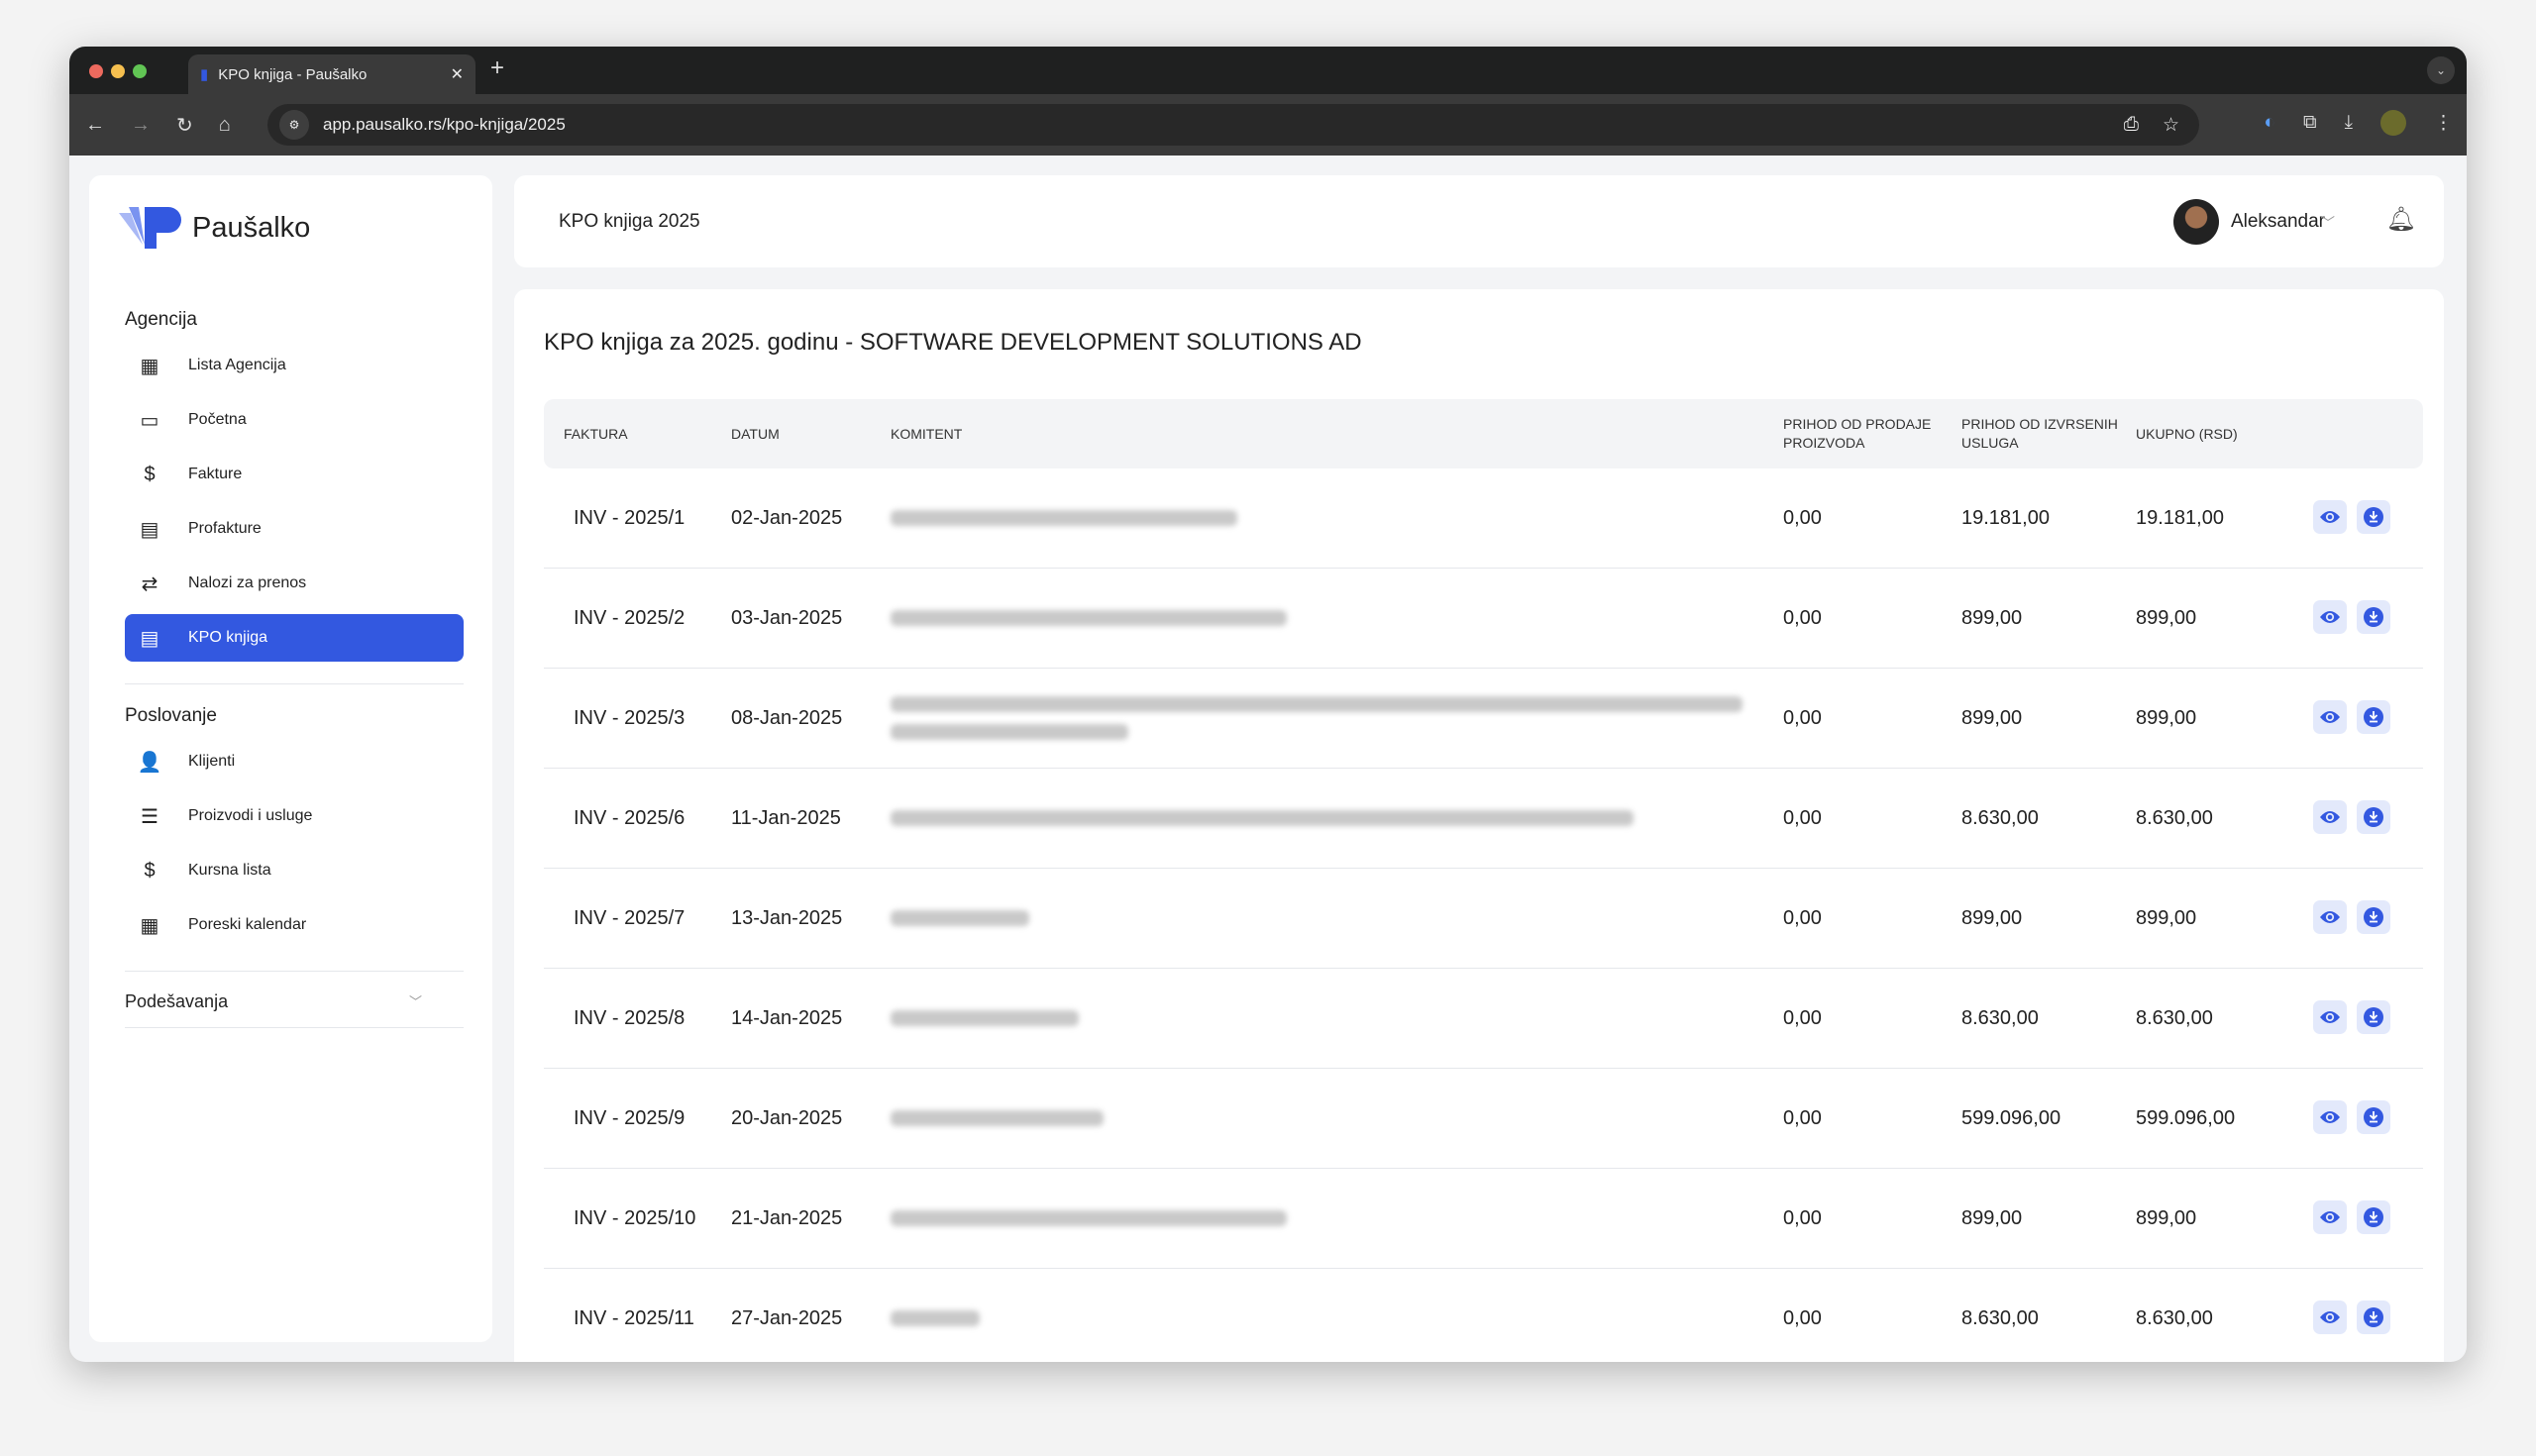 This screenshot has width=2536, height=1456. Describe the element at coordinates (2180, 517) in the screenshot. I see `ukupno-cell: 19.181,00` at that location.